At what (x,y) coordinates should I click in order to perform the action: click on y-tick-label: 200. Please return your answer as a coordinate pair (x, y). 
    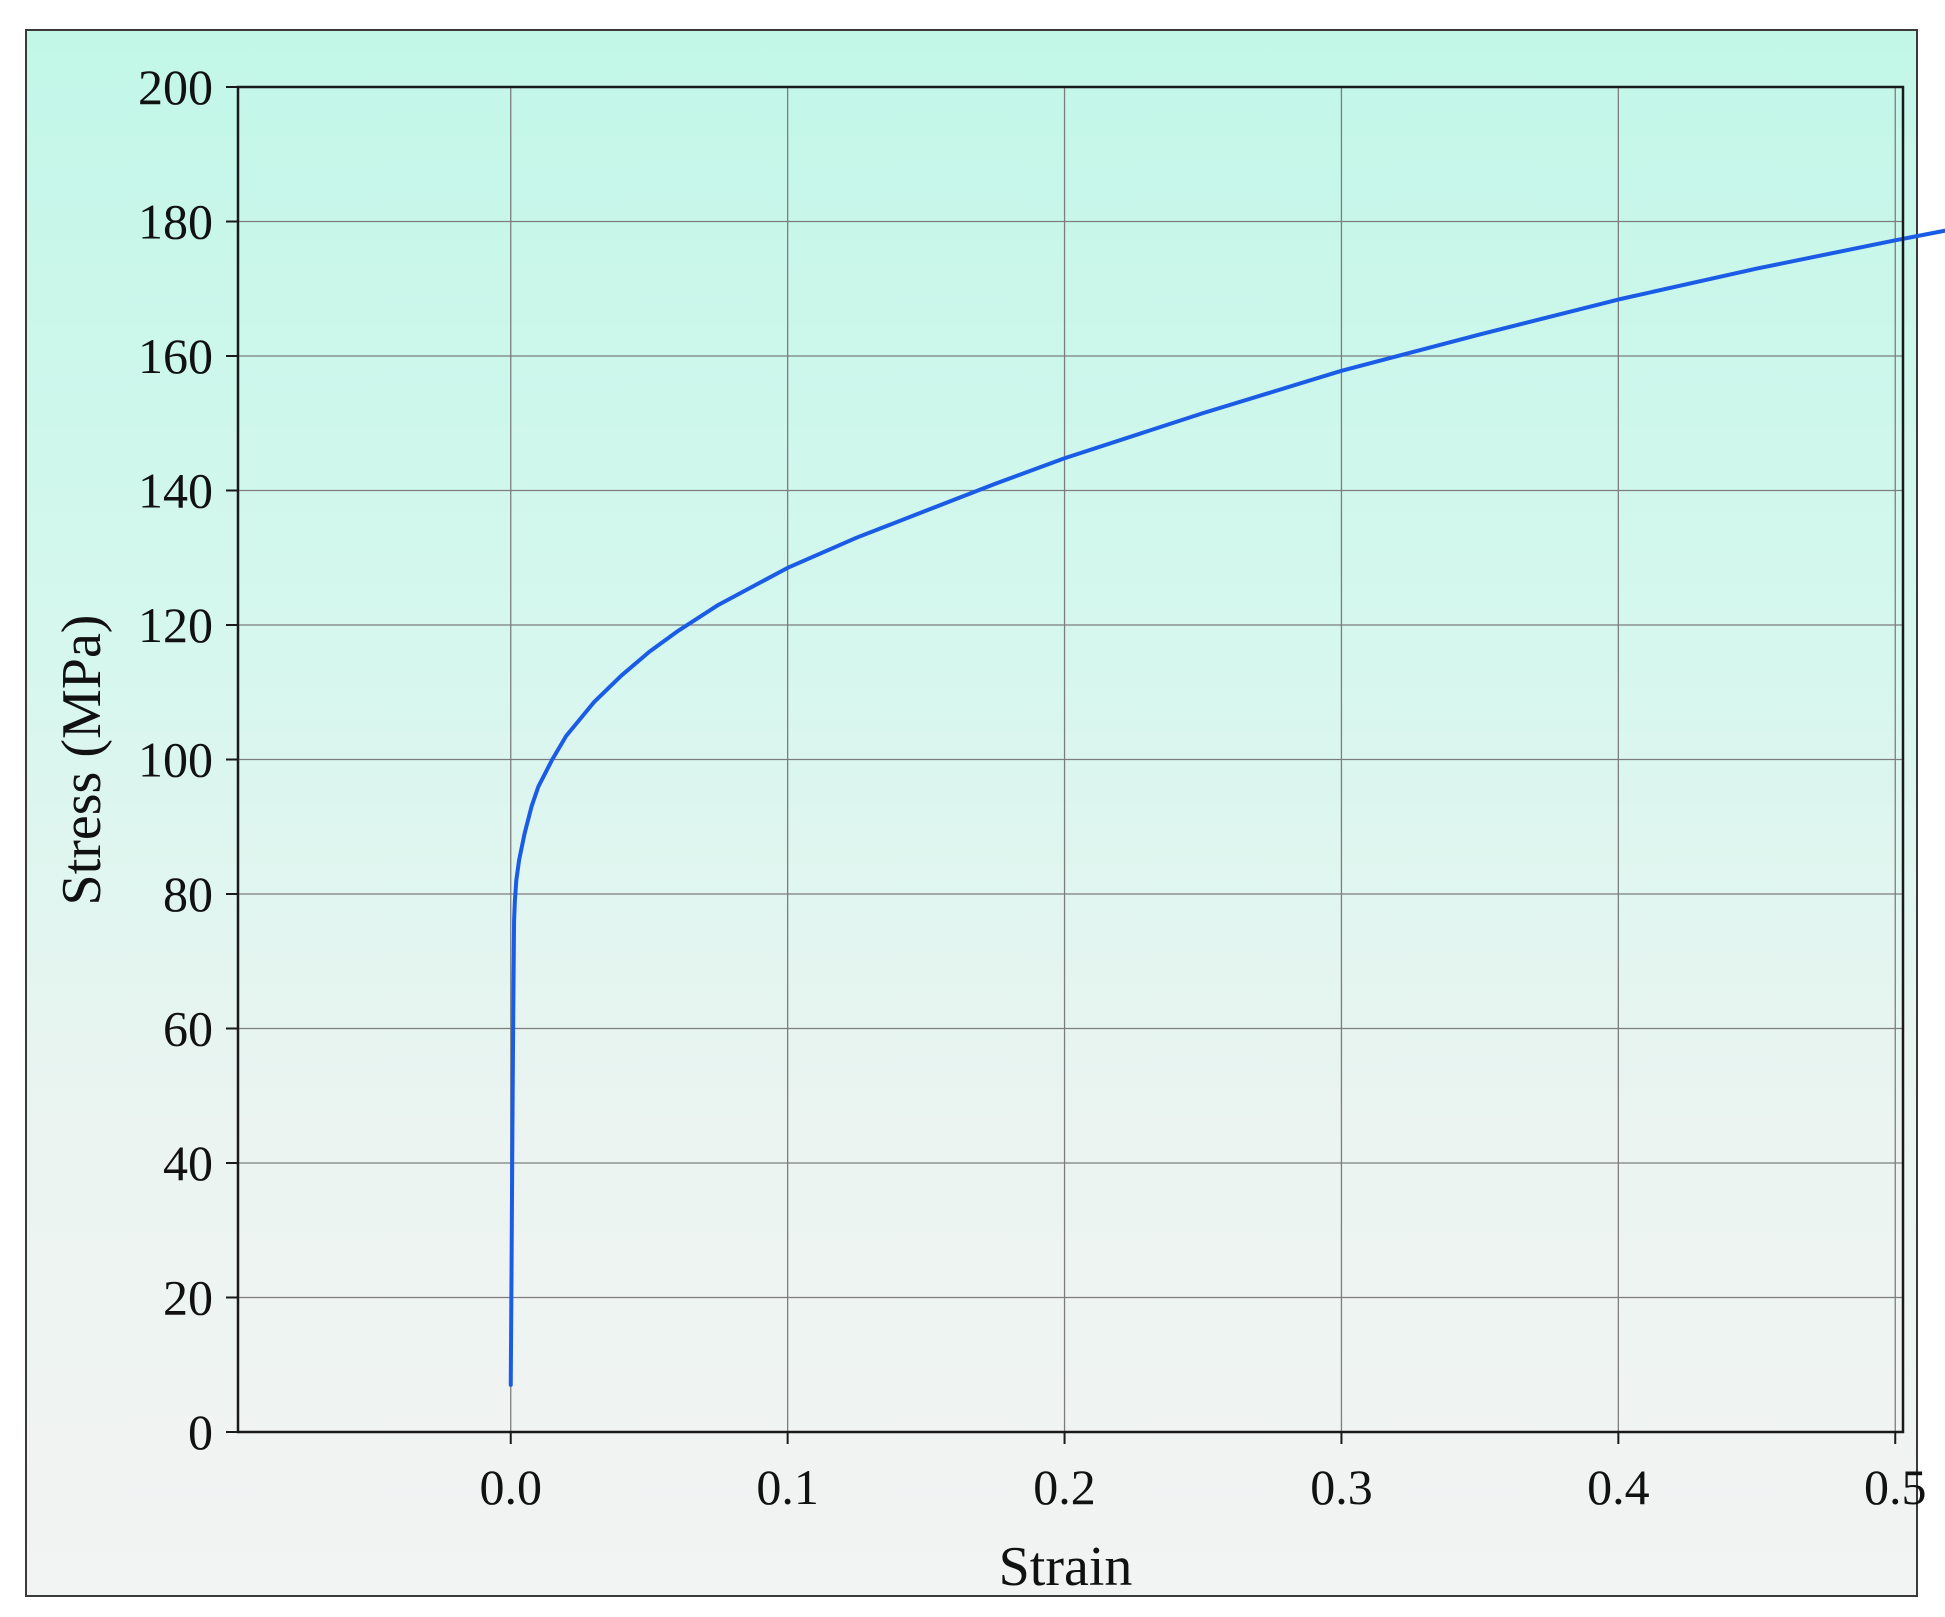
    Looking at the image, I should click on (175, 87).